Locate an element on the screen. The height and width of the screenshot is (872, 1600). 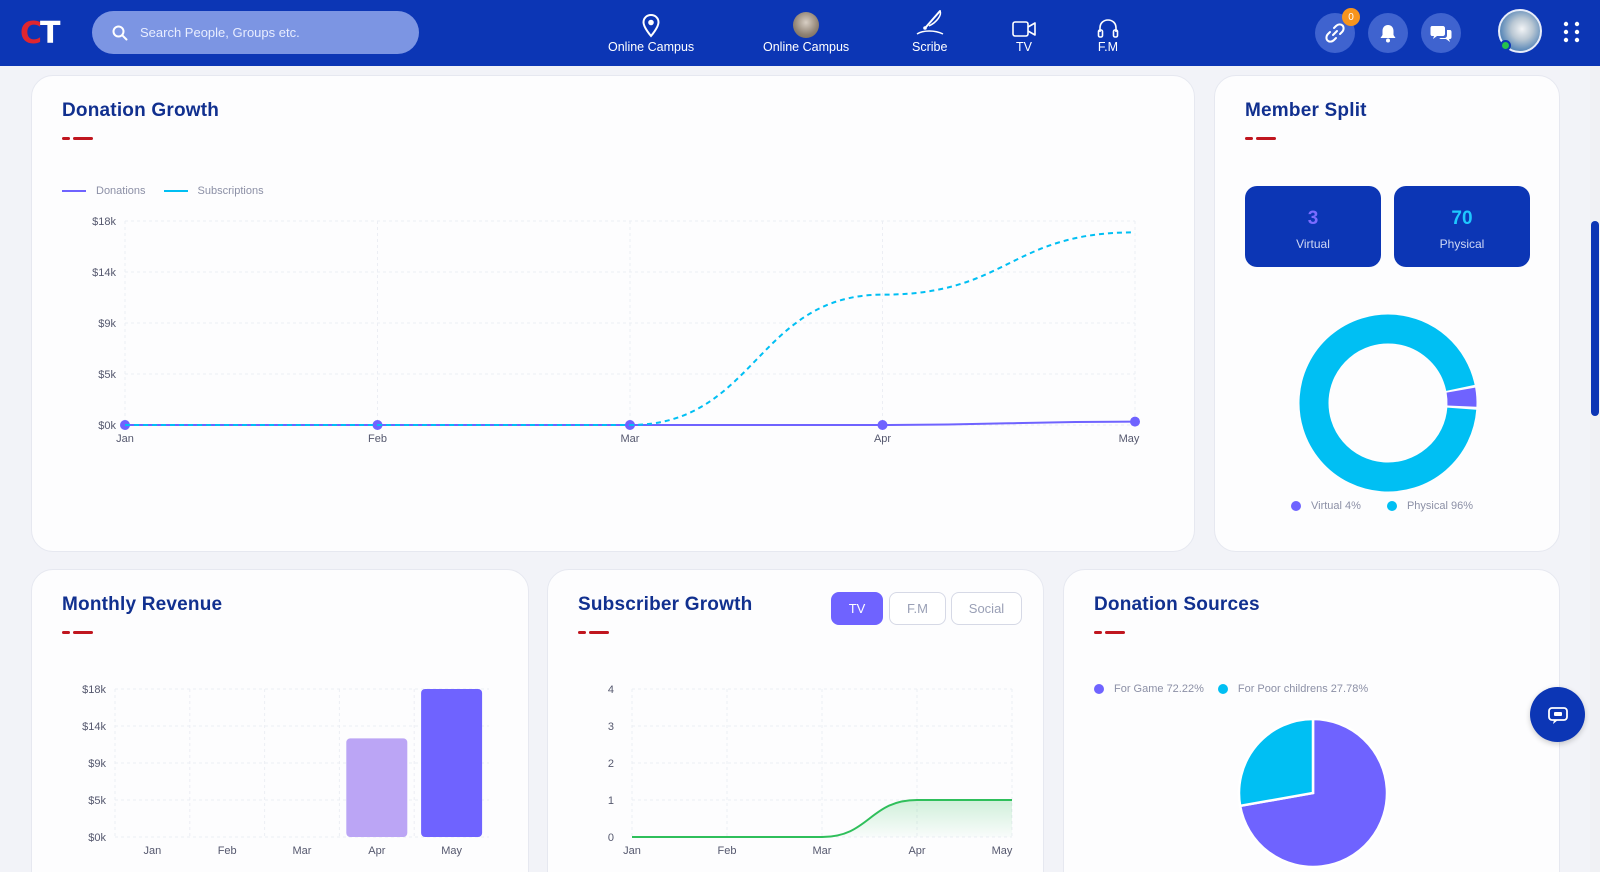
series-line-subscriptions is located at coordinates (630, 328).